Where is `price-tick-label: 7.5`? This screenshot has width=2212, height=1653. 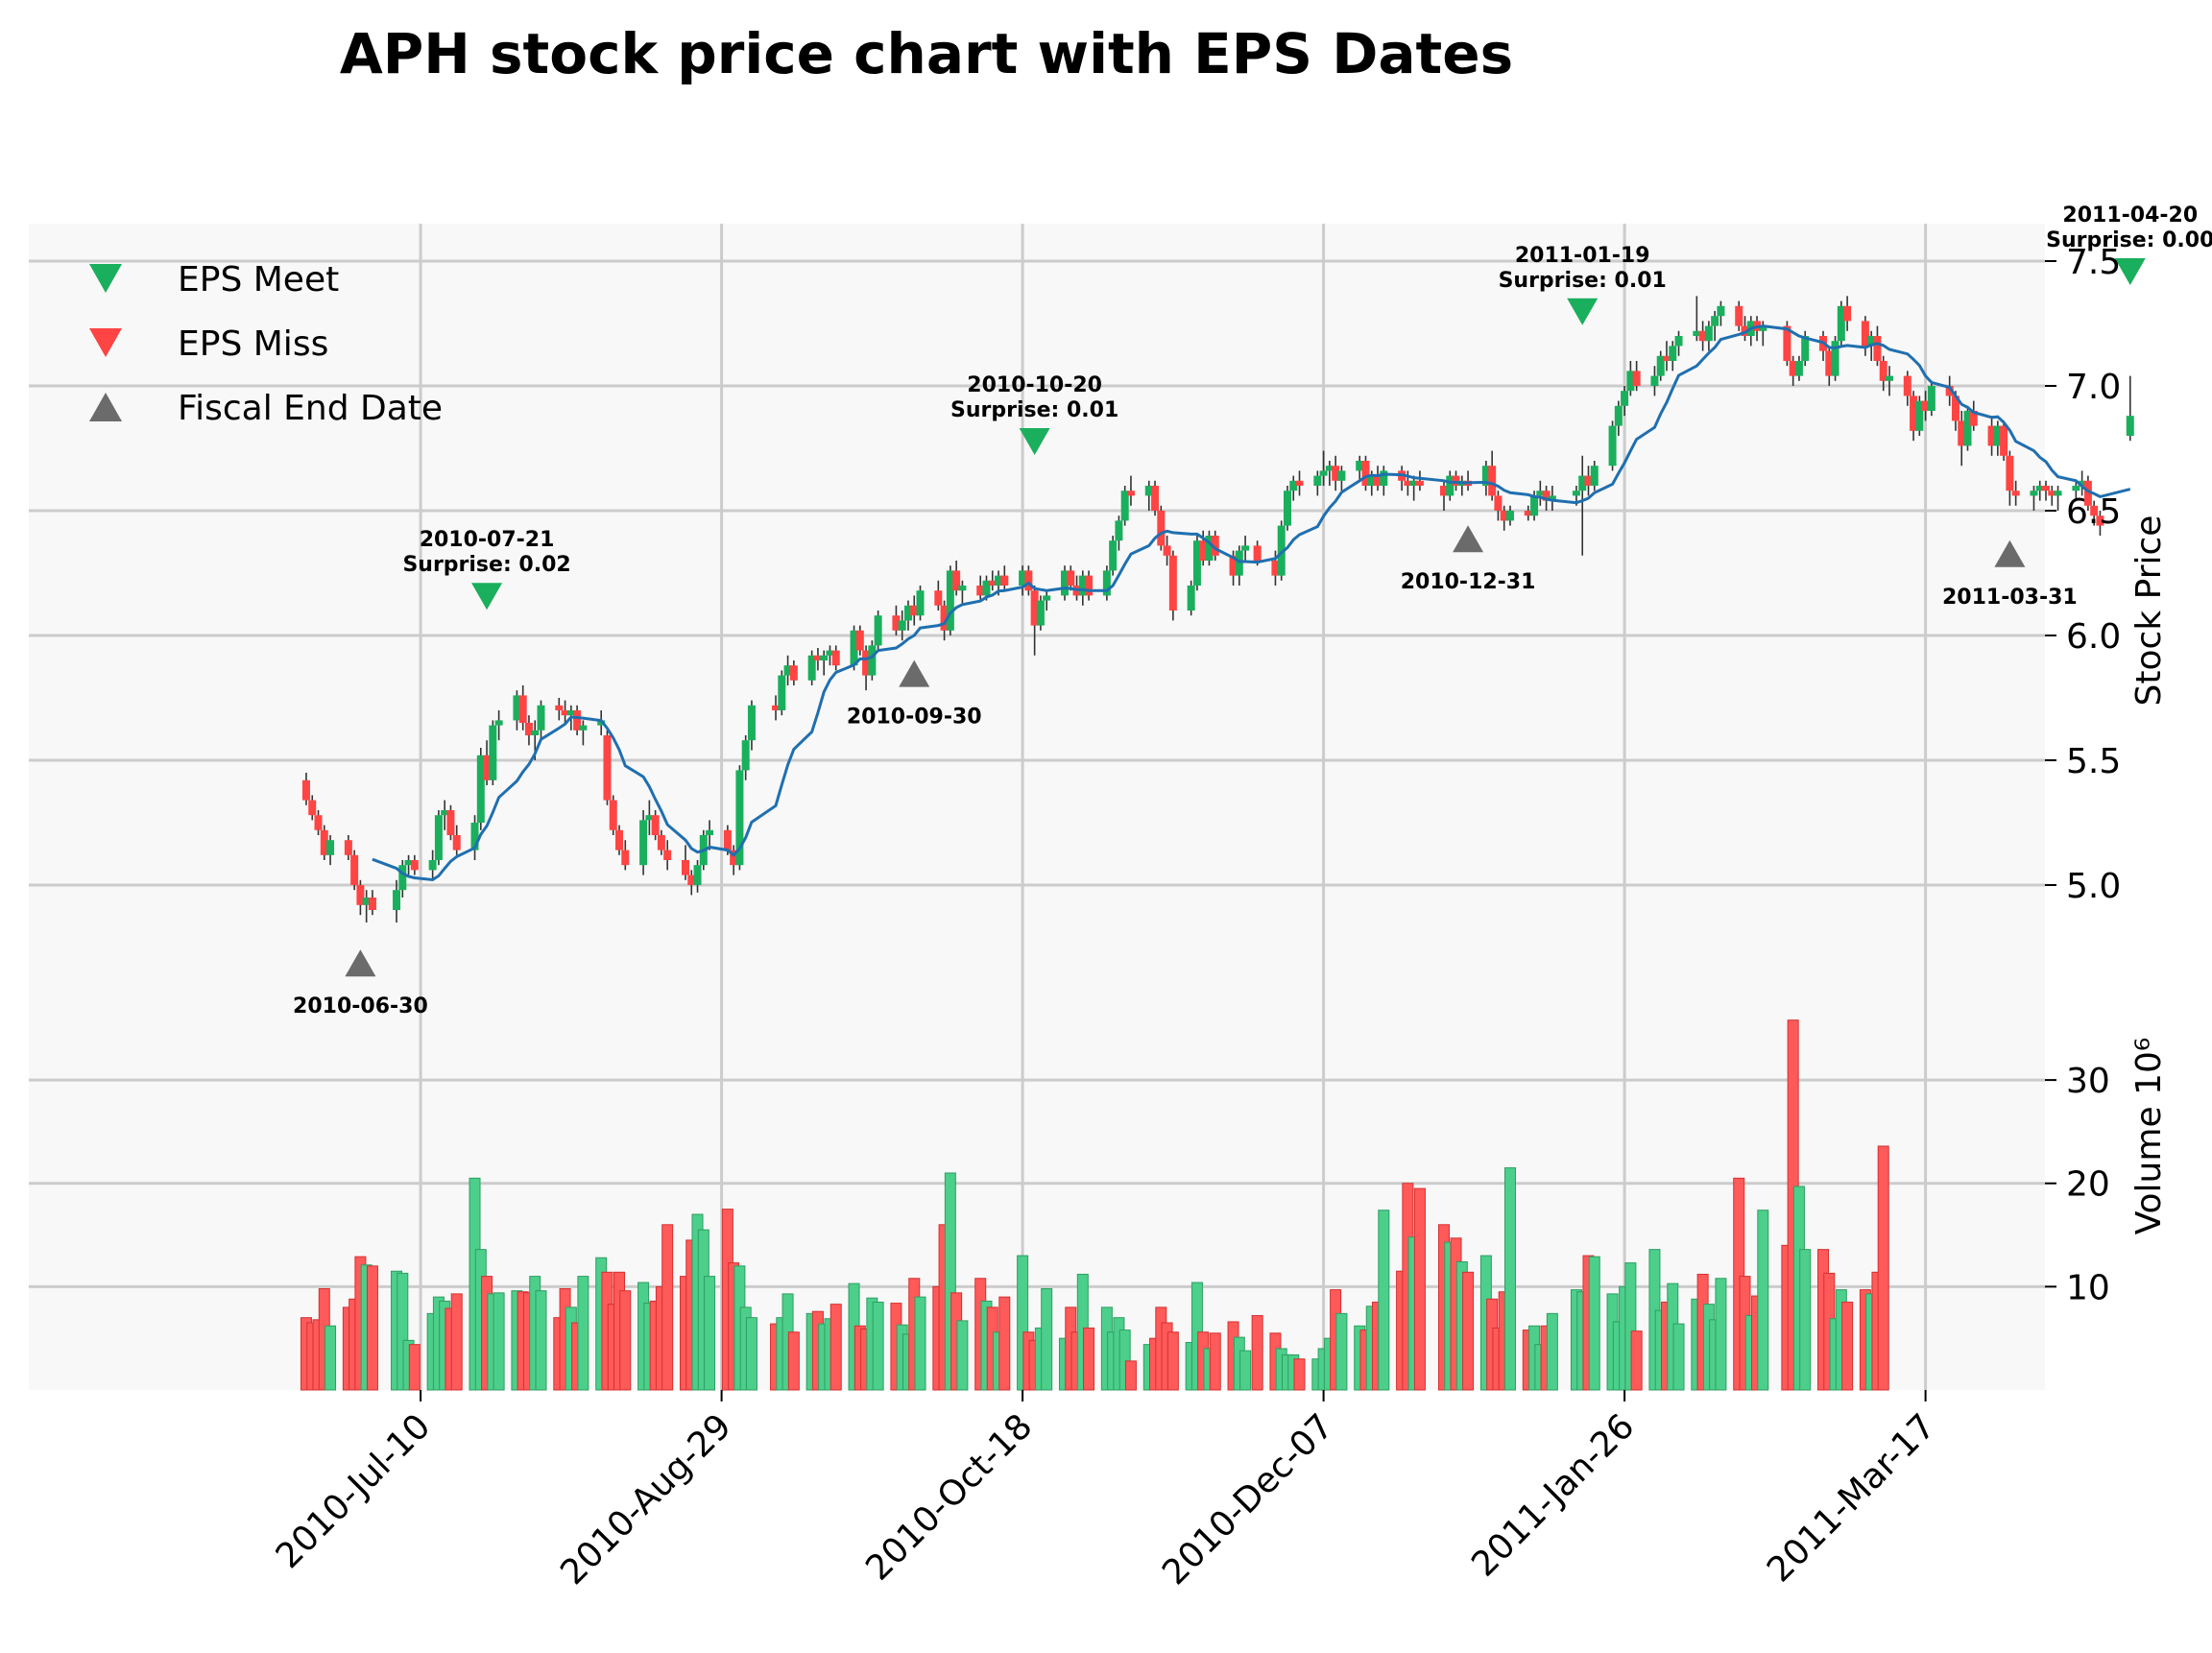
price-tick-label: 7.5 is located at coordinates (2094, 263).